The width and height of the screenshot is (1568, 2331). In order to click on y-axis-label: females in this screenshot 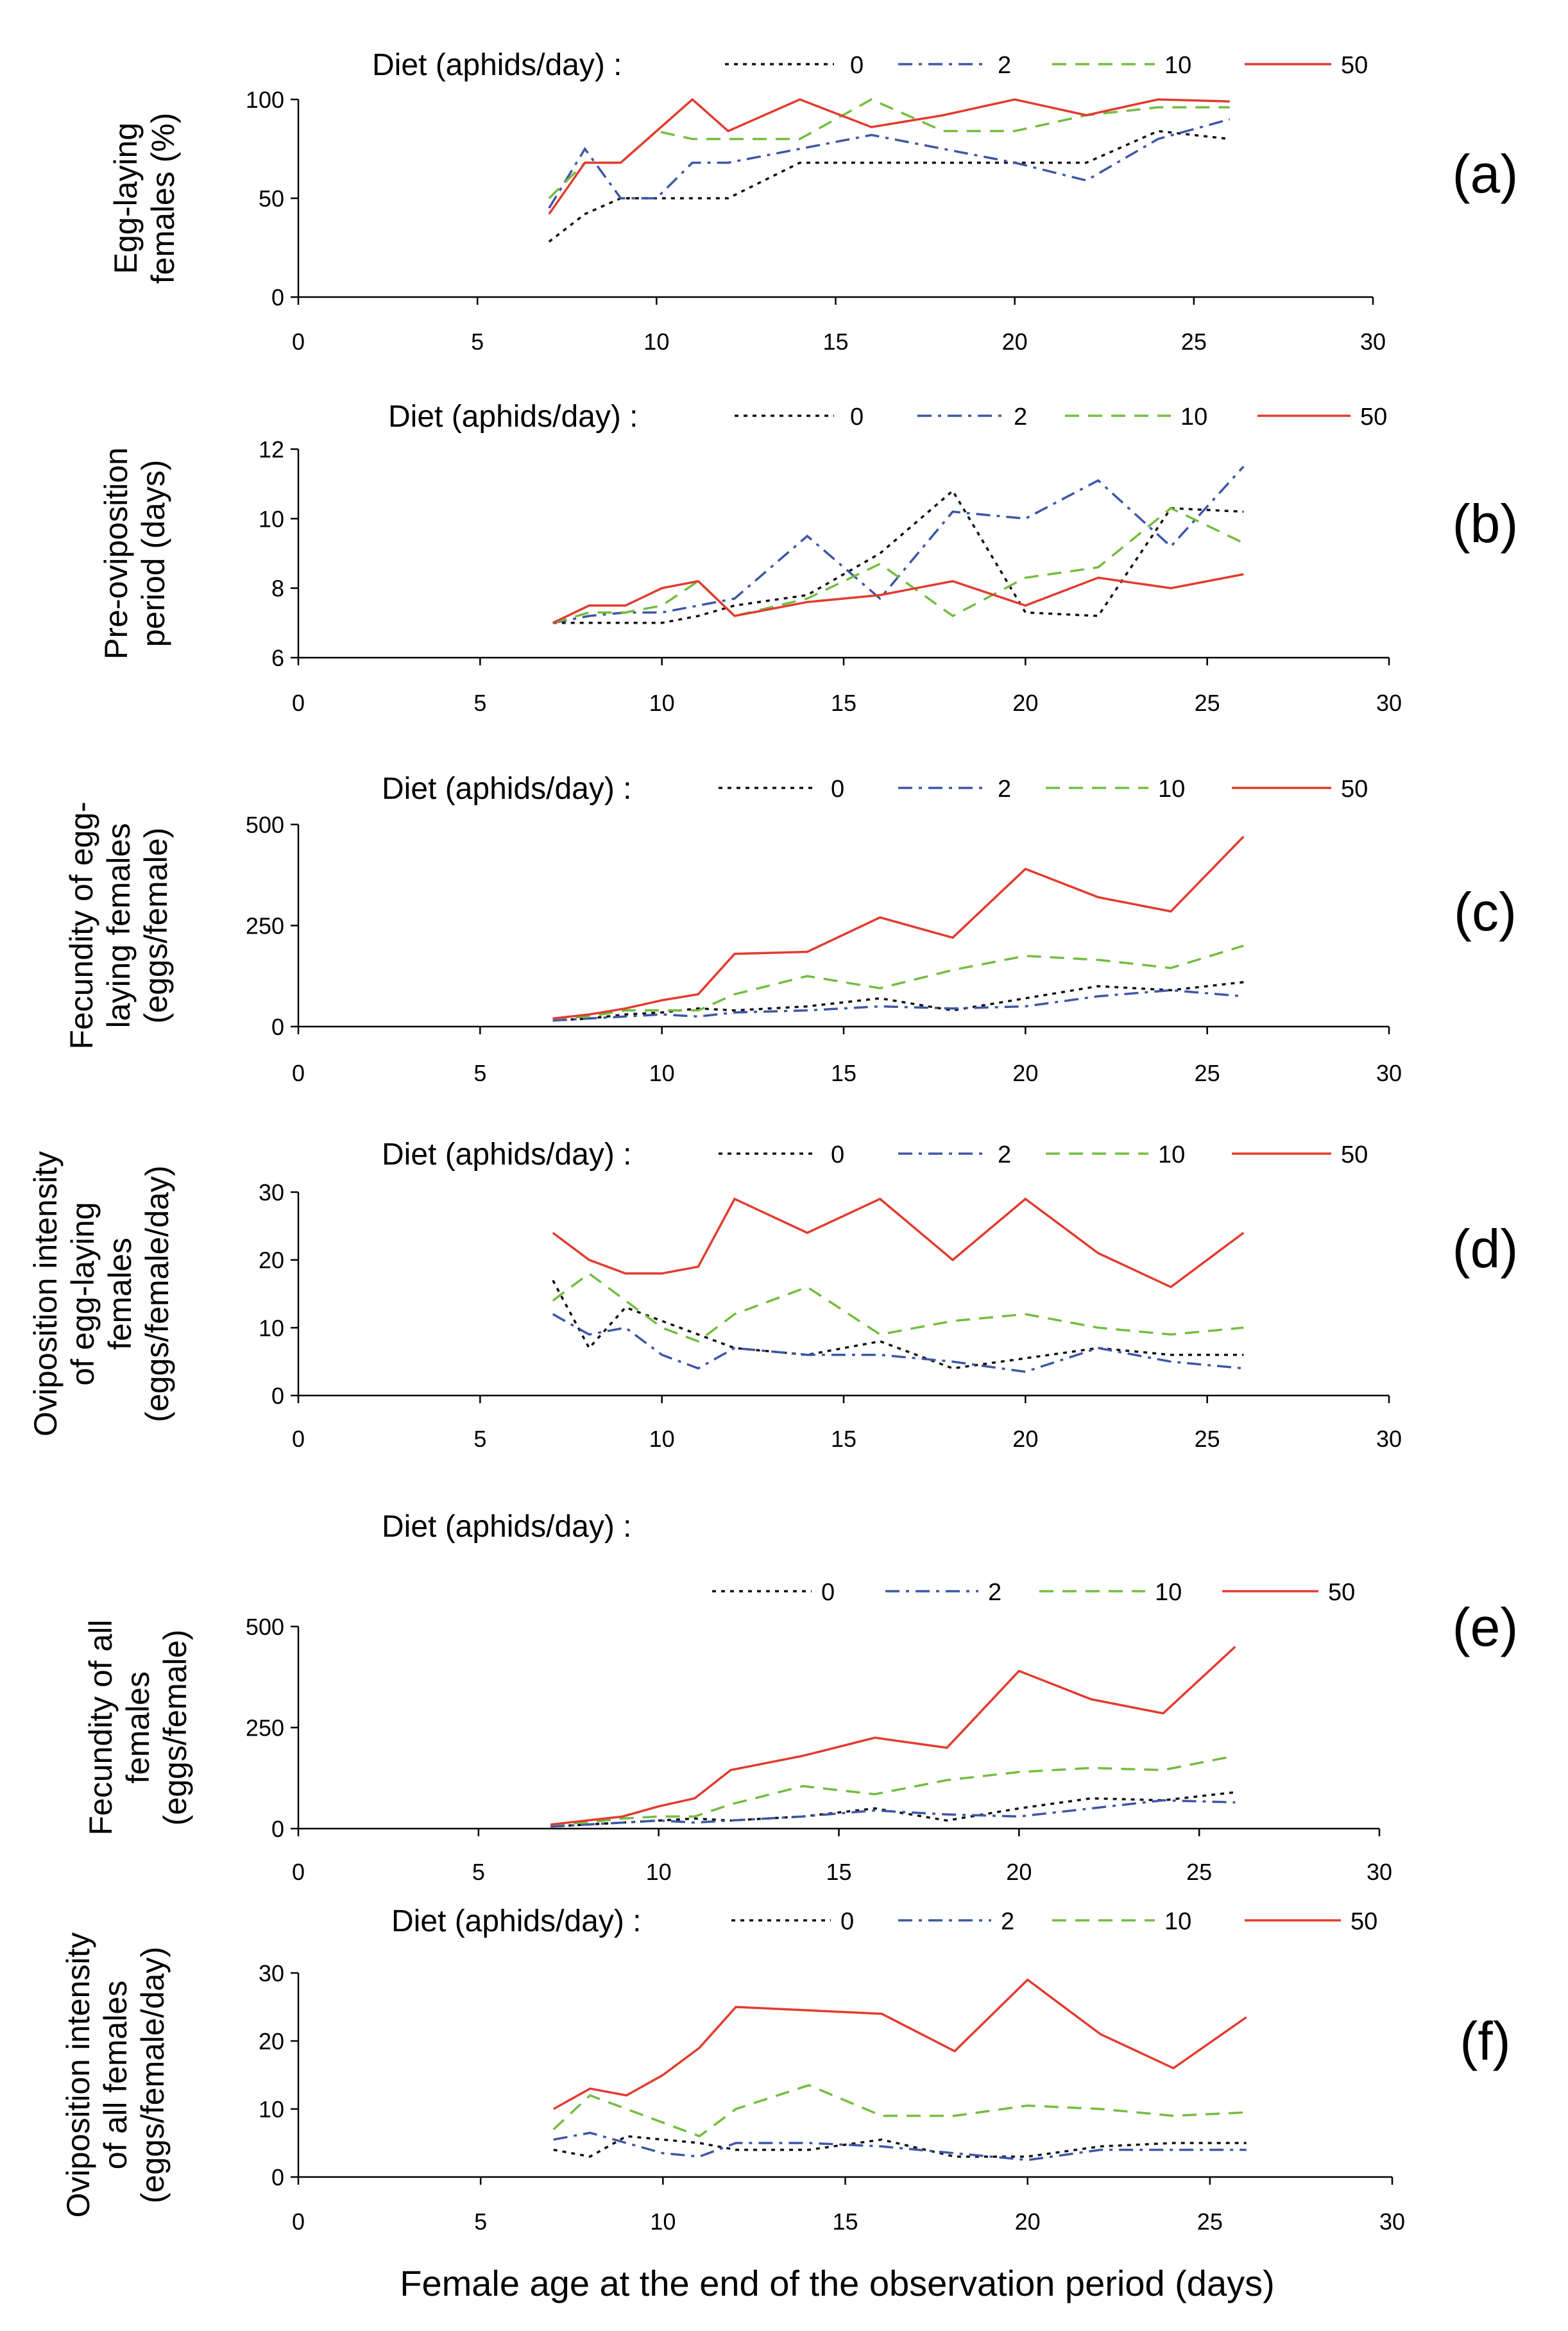, I will do `click(120, 1294)`.